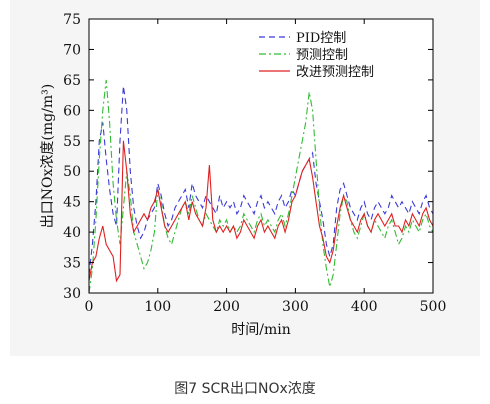 The height and width of the screenshot is (404, 490). I want to click on y-tick-label: 55, so click(72, 142).